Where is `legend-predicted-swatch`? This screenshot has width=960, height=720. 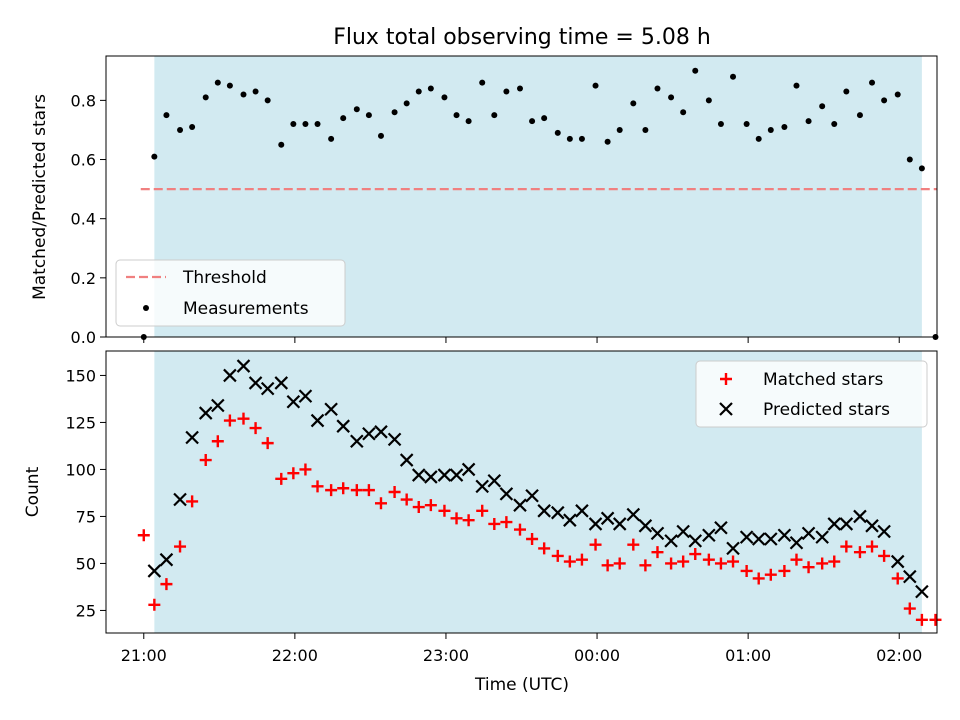
legend-predicted-swatch is located at coordinates (726, 409).